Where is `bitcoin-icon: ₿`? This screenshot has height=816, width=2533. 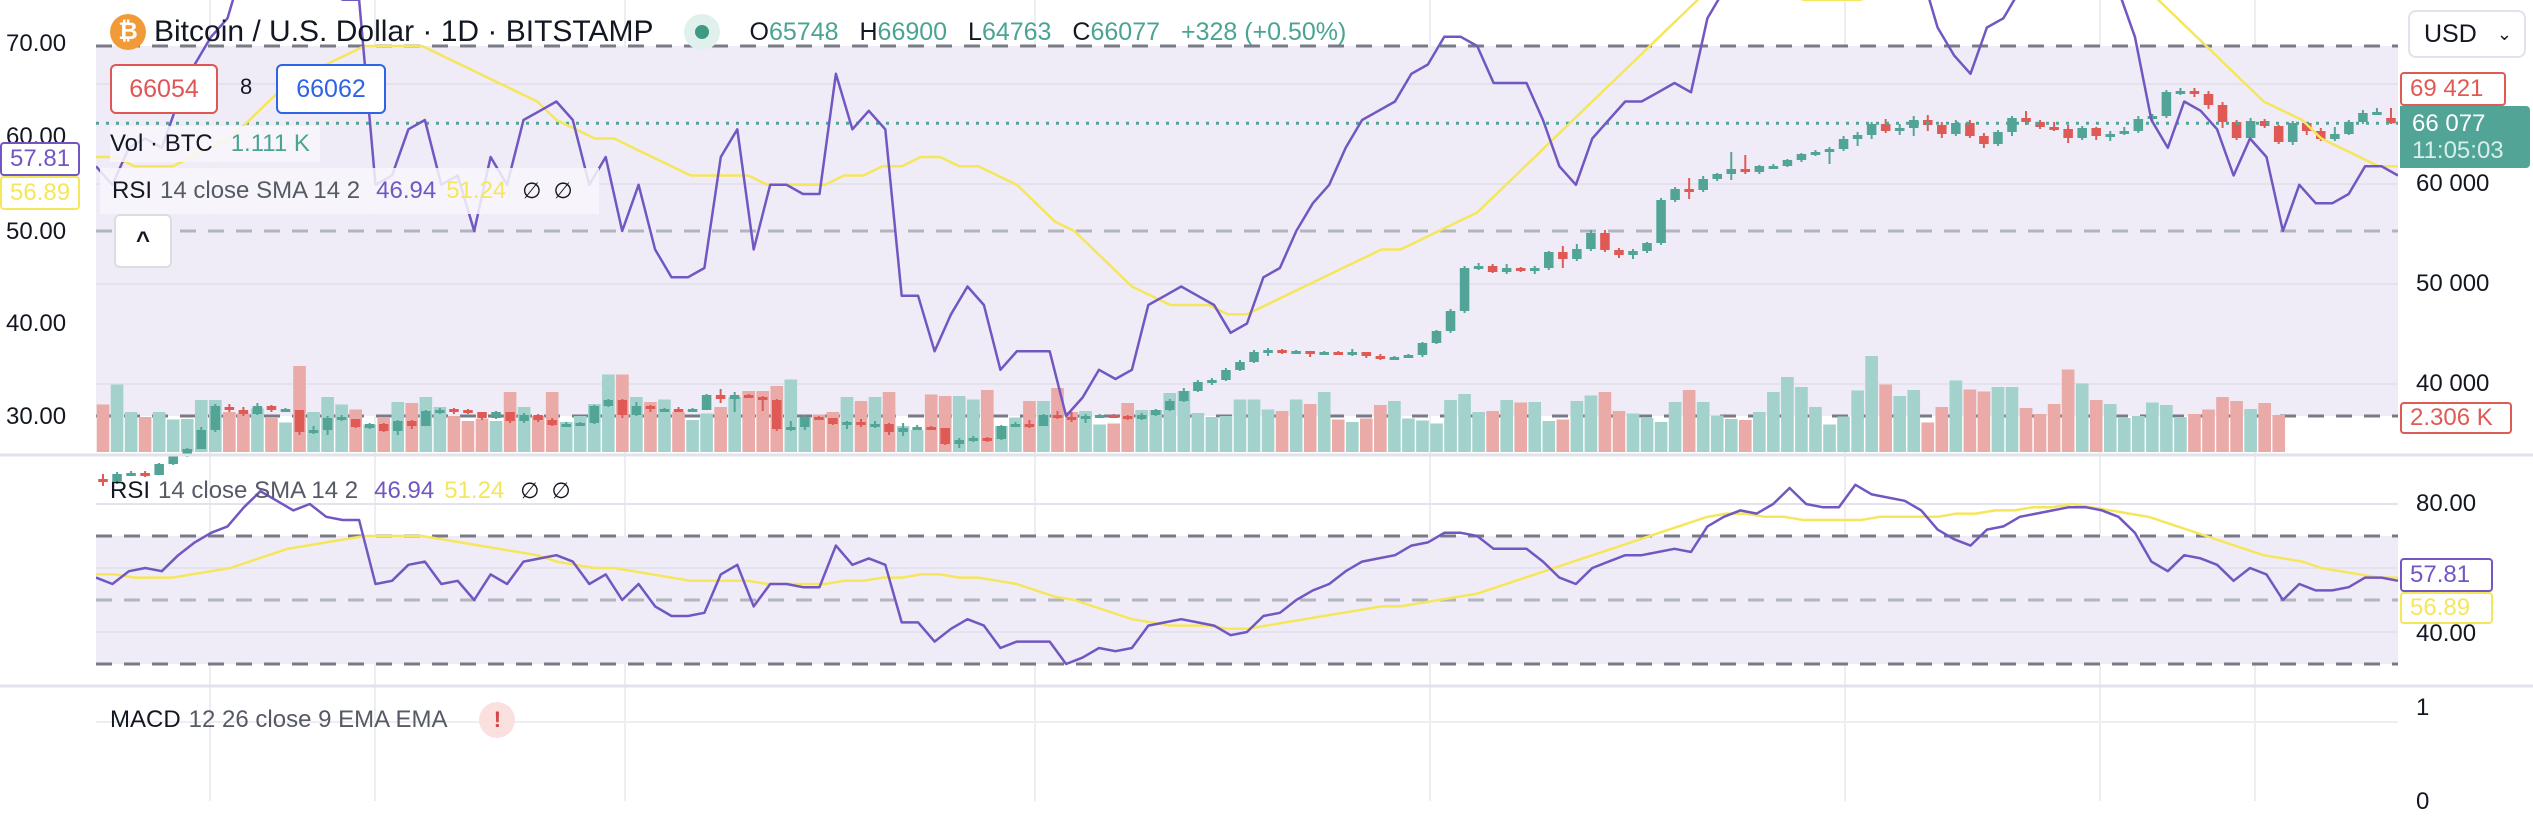
bitcoin-icon: ₿ is located at coordinates (128, 32).